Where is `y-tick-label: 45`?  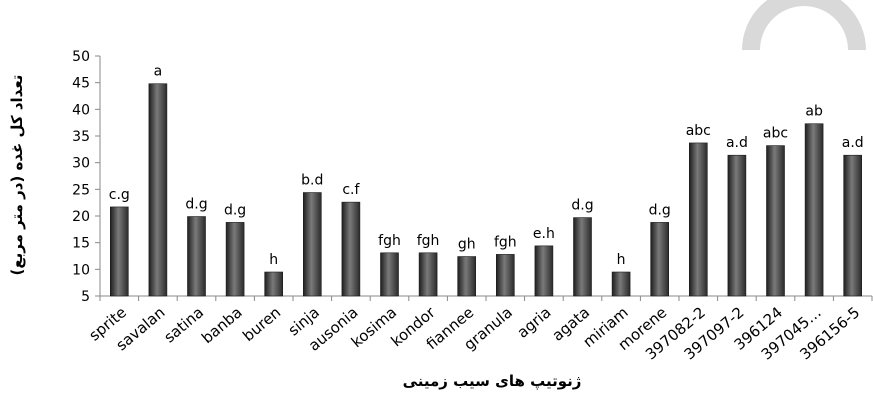 y-tick-label: 45 is located at coordinates (81, 84).